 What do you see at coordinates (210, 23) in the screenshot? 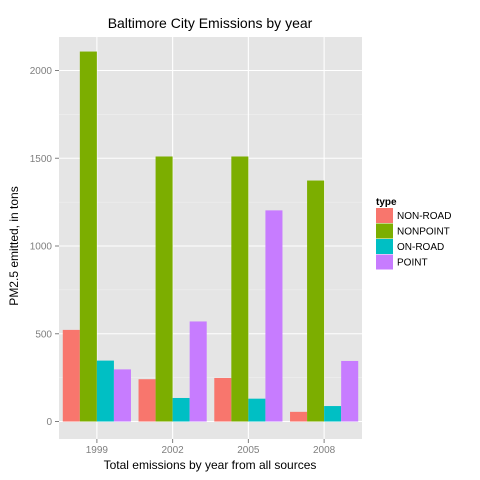
I see `chart-title: Baltimore City Emissions by year` at bounding box center [210, 23].